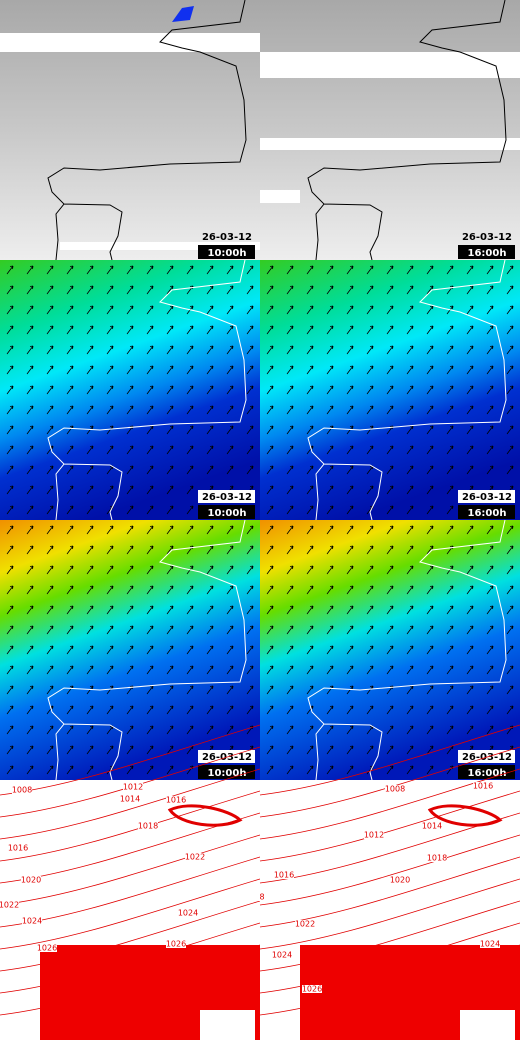  I want to click on isobar-cluster, so click(205, 815).